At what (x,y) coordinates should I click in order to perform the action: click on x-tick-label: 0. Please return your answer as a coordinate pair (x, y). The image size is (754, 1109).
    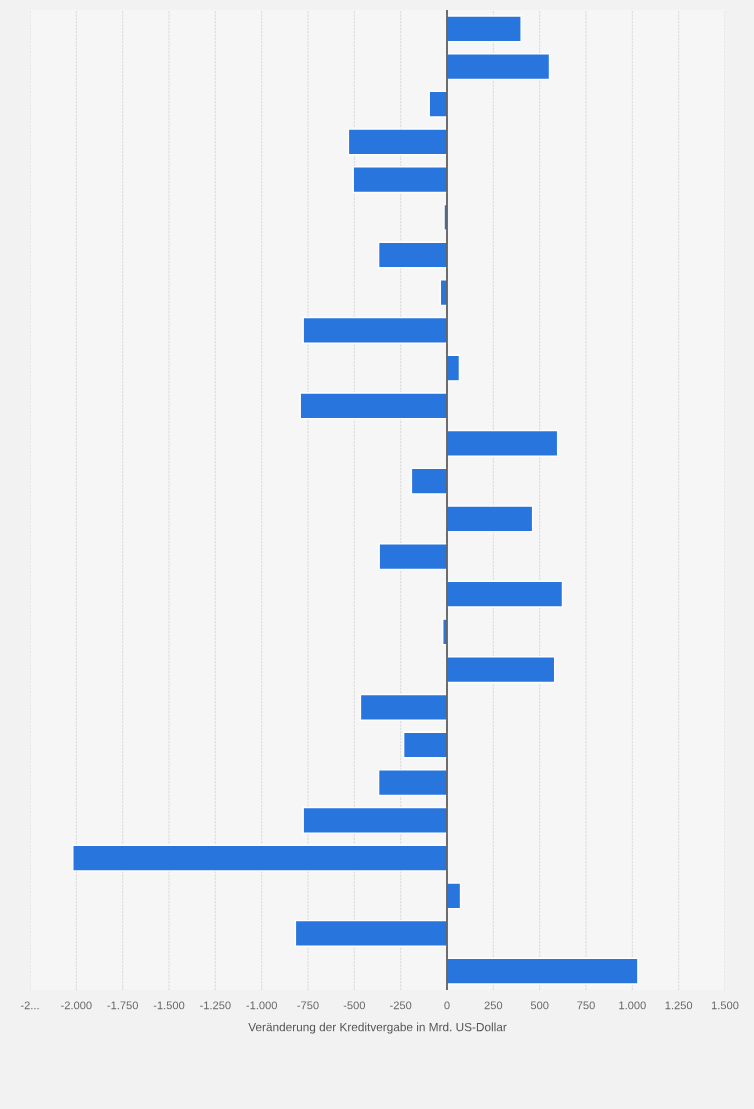
    Looking at the image, I should click on (447, 1005).